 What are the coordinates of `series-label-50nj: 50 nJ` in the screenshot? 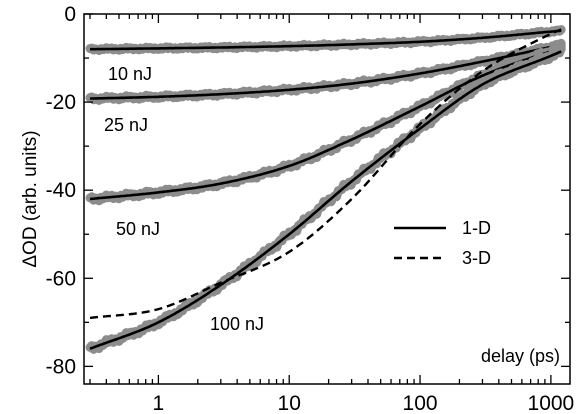 It's located at (138, 229).